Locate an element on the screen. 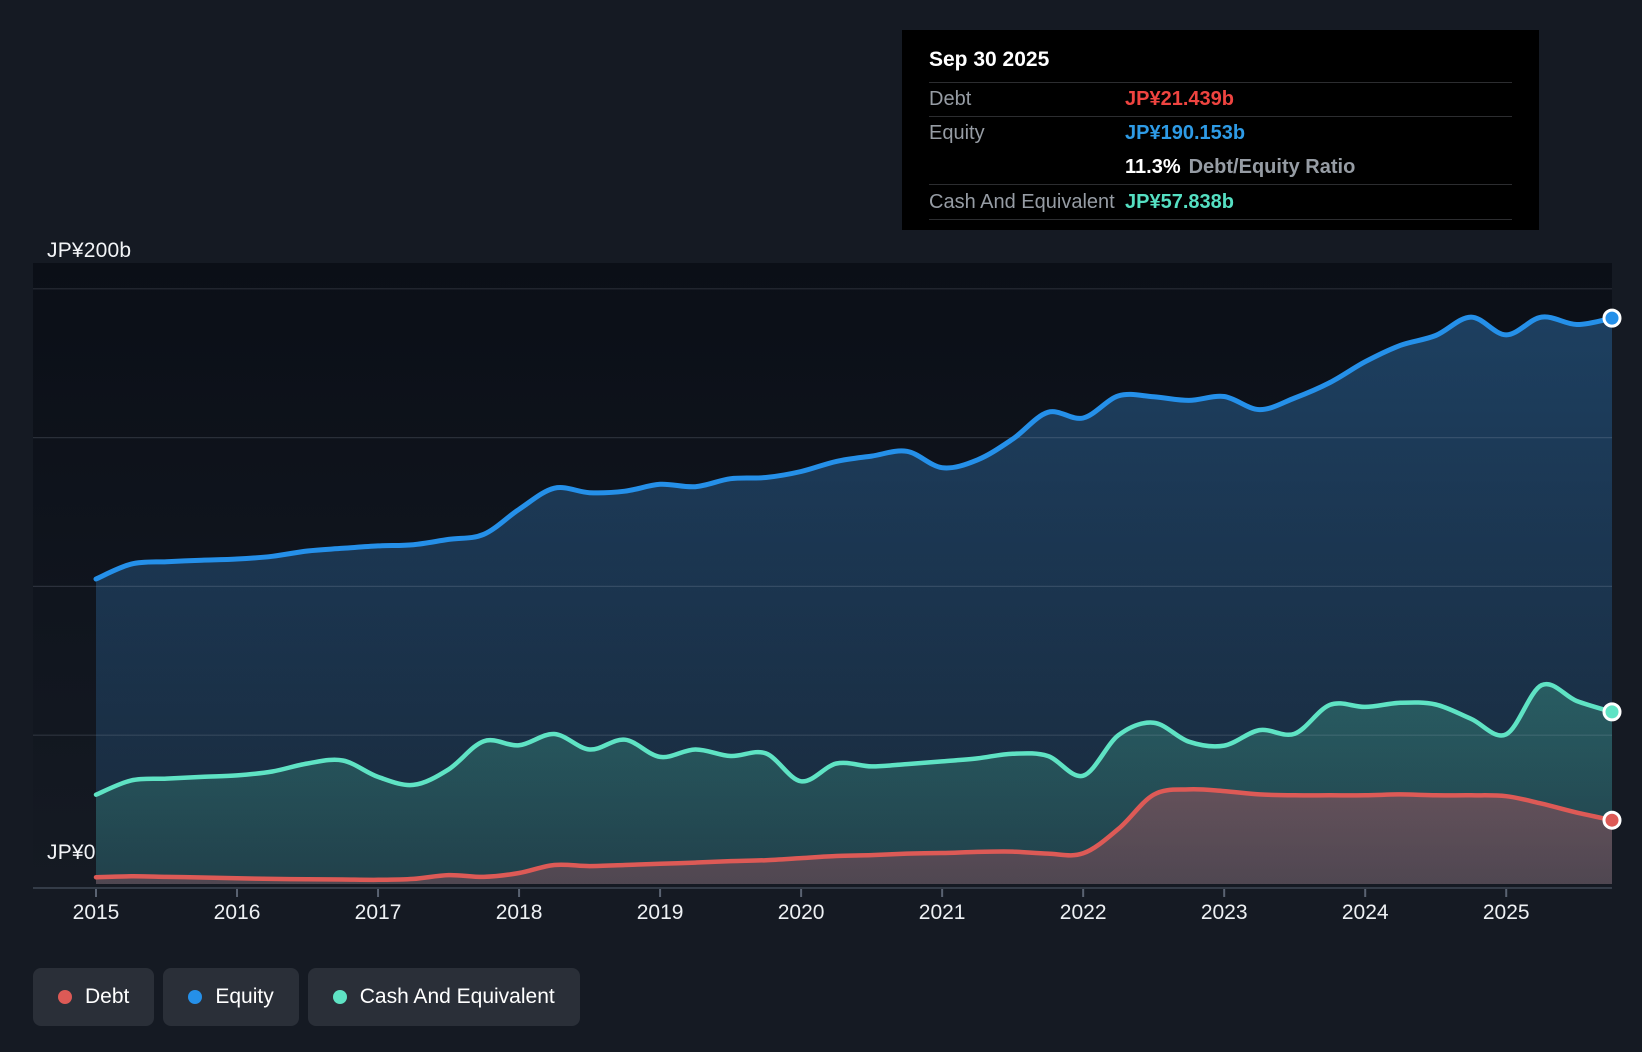 Image resolution: width=1642 pixels, height=1052 pixels. x-axis-label-2018: 2018 is located at coordinates (519, 912).